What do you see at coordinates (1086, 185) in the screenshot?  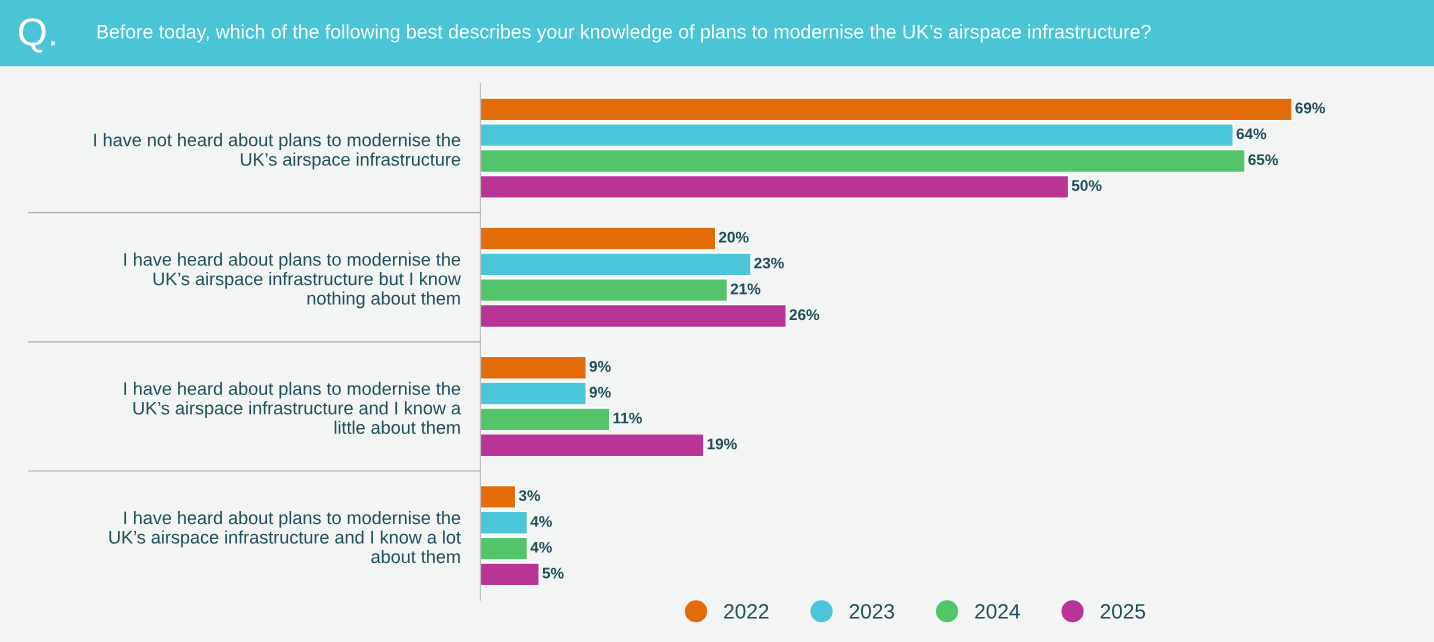 I see `data-label: 50%` at bounding box center [1086, 185].